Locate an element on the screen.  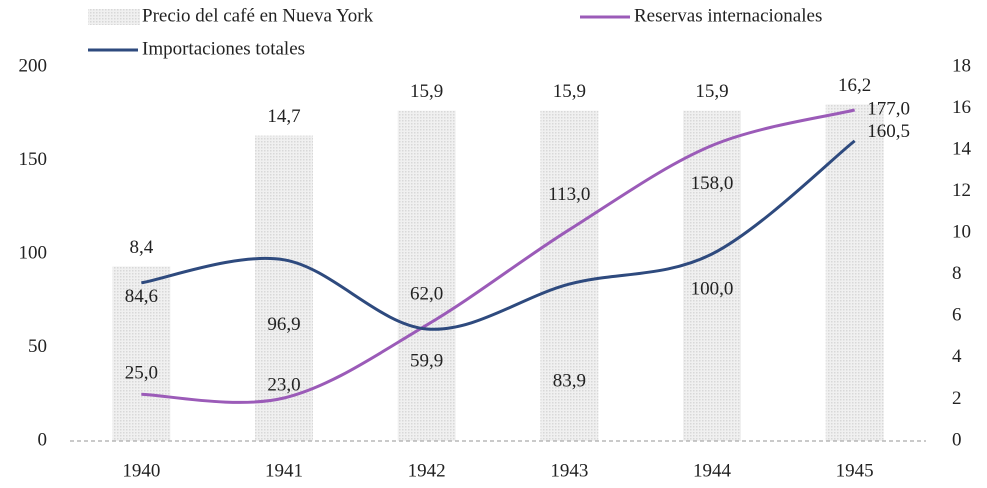
legend-label: Importaciones totales is located at coordinates (223, 48).